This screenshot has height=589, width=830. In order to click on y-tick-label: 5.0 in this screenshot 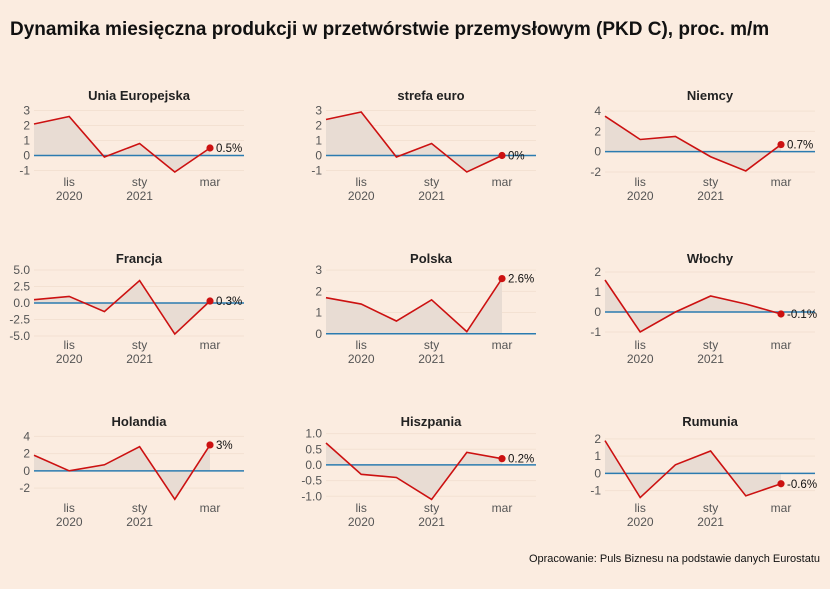, I will do `click(21, 270)`.